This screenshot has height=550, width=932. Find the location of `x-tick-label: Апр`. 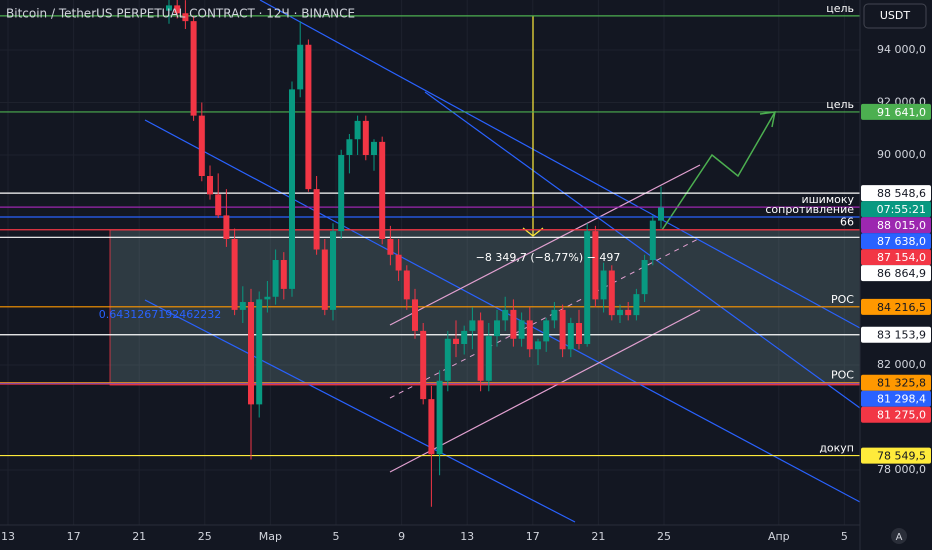

x-tick-label: Апр is located at coordinates (779, 536).